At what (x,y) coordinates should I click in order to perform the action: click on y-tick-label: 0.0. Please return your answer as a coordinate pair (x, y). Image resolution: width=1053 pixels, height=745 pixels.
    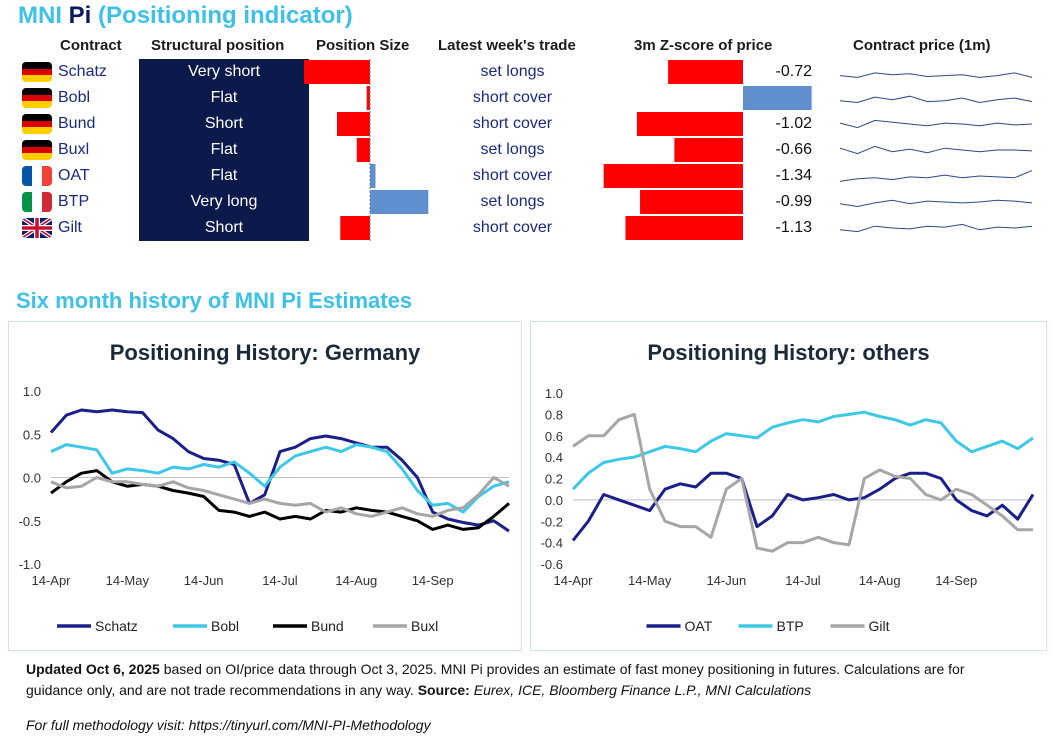
    Looking at the image, I should click on (554, 500).